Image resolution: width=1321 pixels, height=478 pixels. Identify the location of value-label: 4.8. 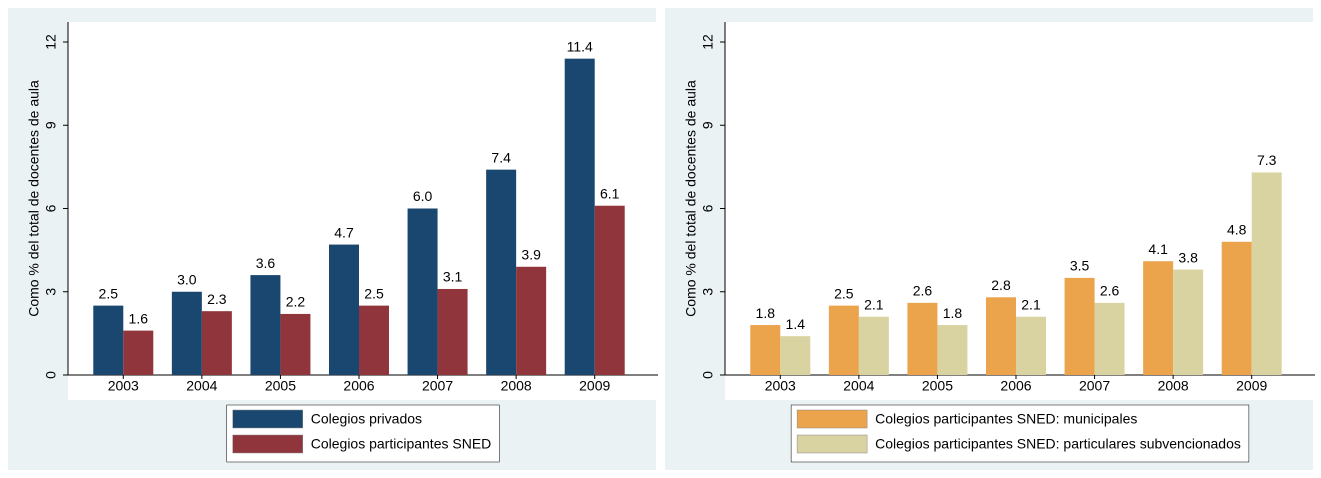
(1237, 230).